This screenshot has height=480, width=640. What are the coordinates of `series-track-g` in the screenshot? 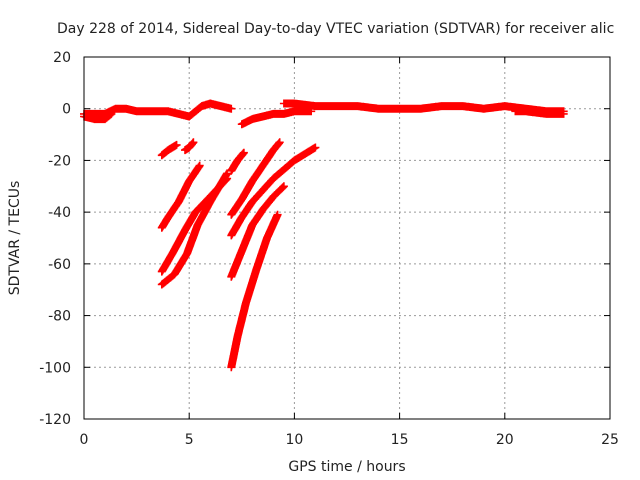 It's located at (237, 161).